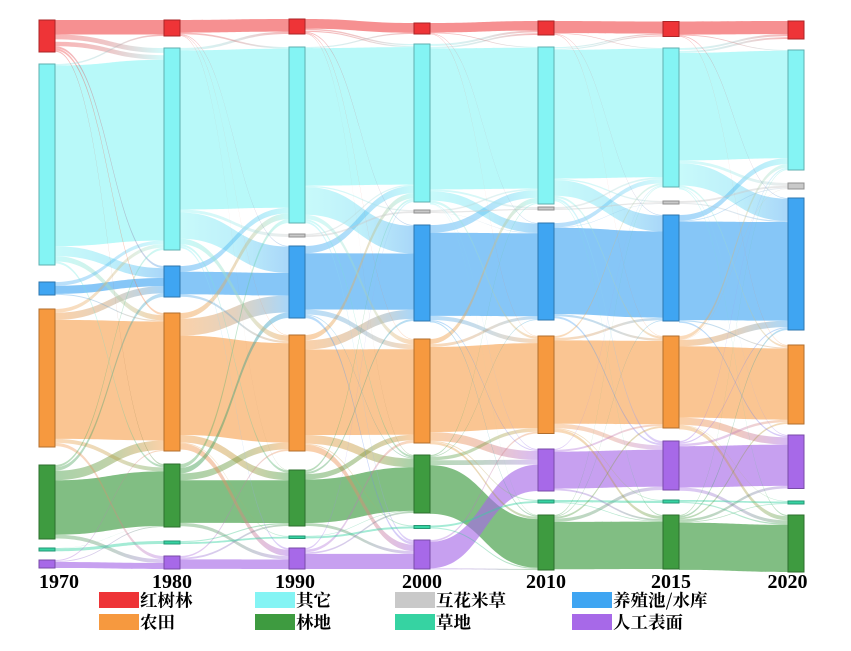 This screenshot has height=651, width=851. What do you see at coordinates (59, 582) in the screenshot?
I see `svg-text: 1970` at bounding box center [59, 582].